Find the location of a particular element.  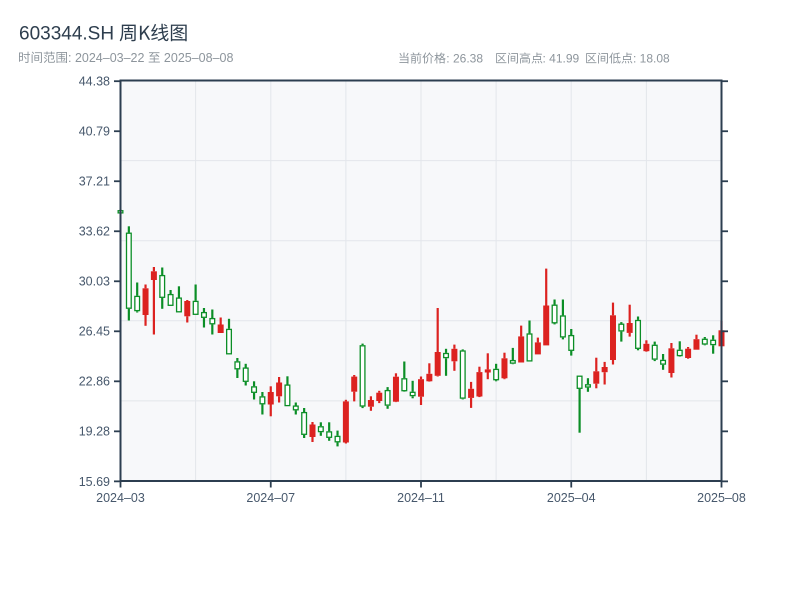

svg-text: 22.86 is located at coordinates (94, 382).